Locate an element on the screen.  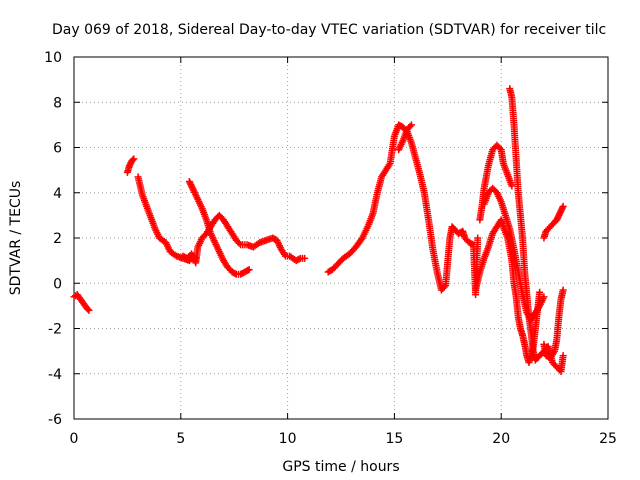
y-tick-label: 2 is located at coordinates (57, 239).